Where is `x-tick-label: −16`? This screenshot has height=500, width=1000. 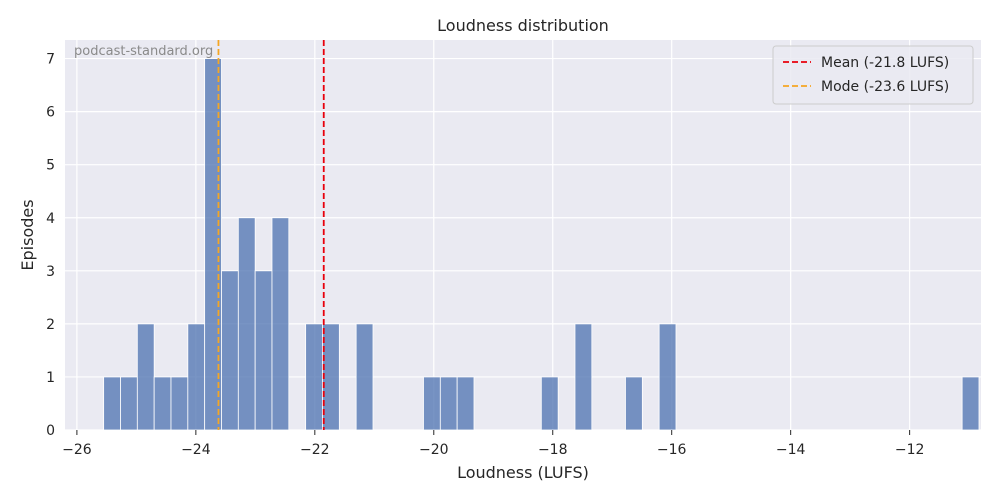
x-tick-label: −16 is located at coordinates (672, 450).